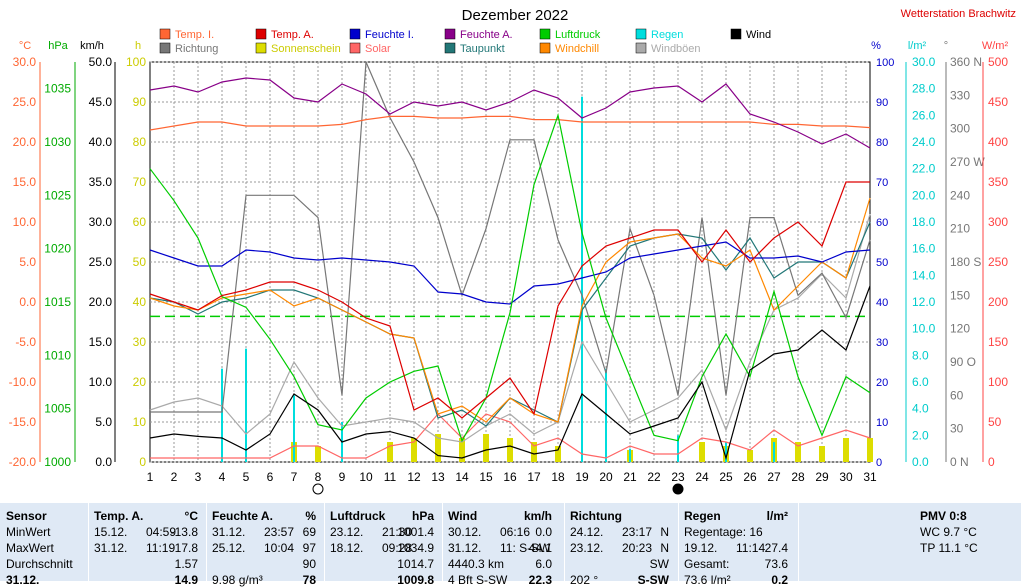  What do you see at coordinates (510, 123) in the screenshot?
I see `series-line-temp-i-` at bounding box center [510, 123].